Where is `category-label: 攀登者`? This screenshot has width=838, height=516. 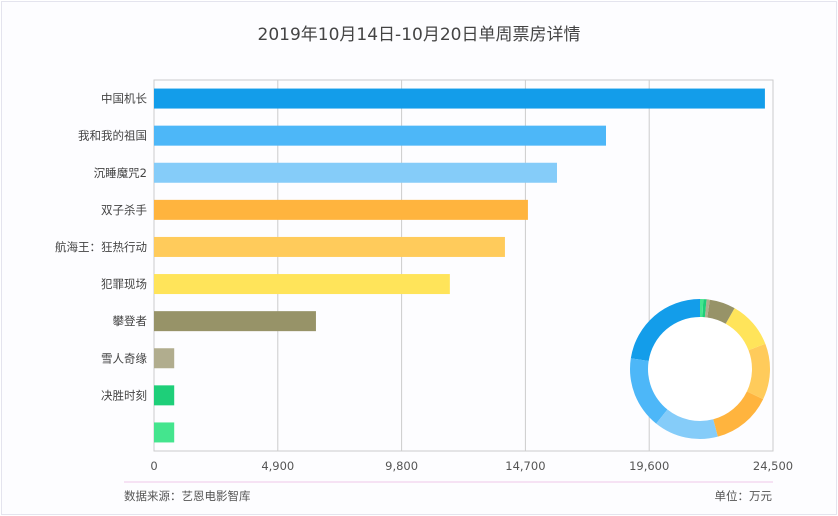
category-label: 攀登者 is located at coordinates (130, 321).